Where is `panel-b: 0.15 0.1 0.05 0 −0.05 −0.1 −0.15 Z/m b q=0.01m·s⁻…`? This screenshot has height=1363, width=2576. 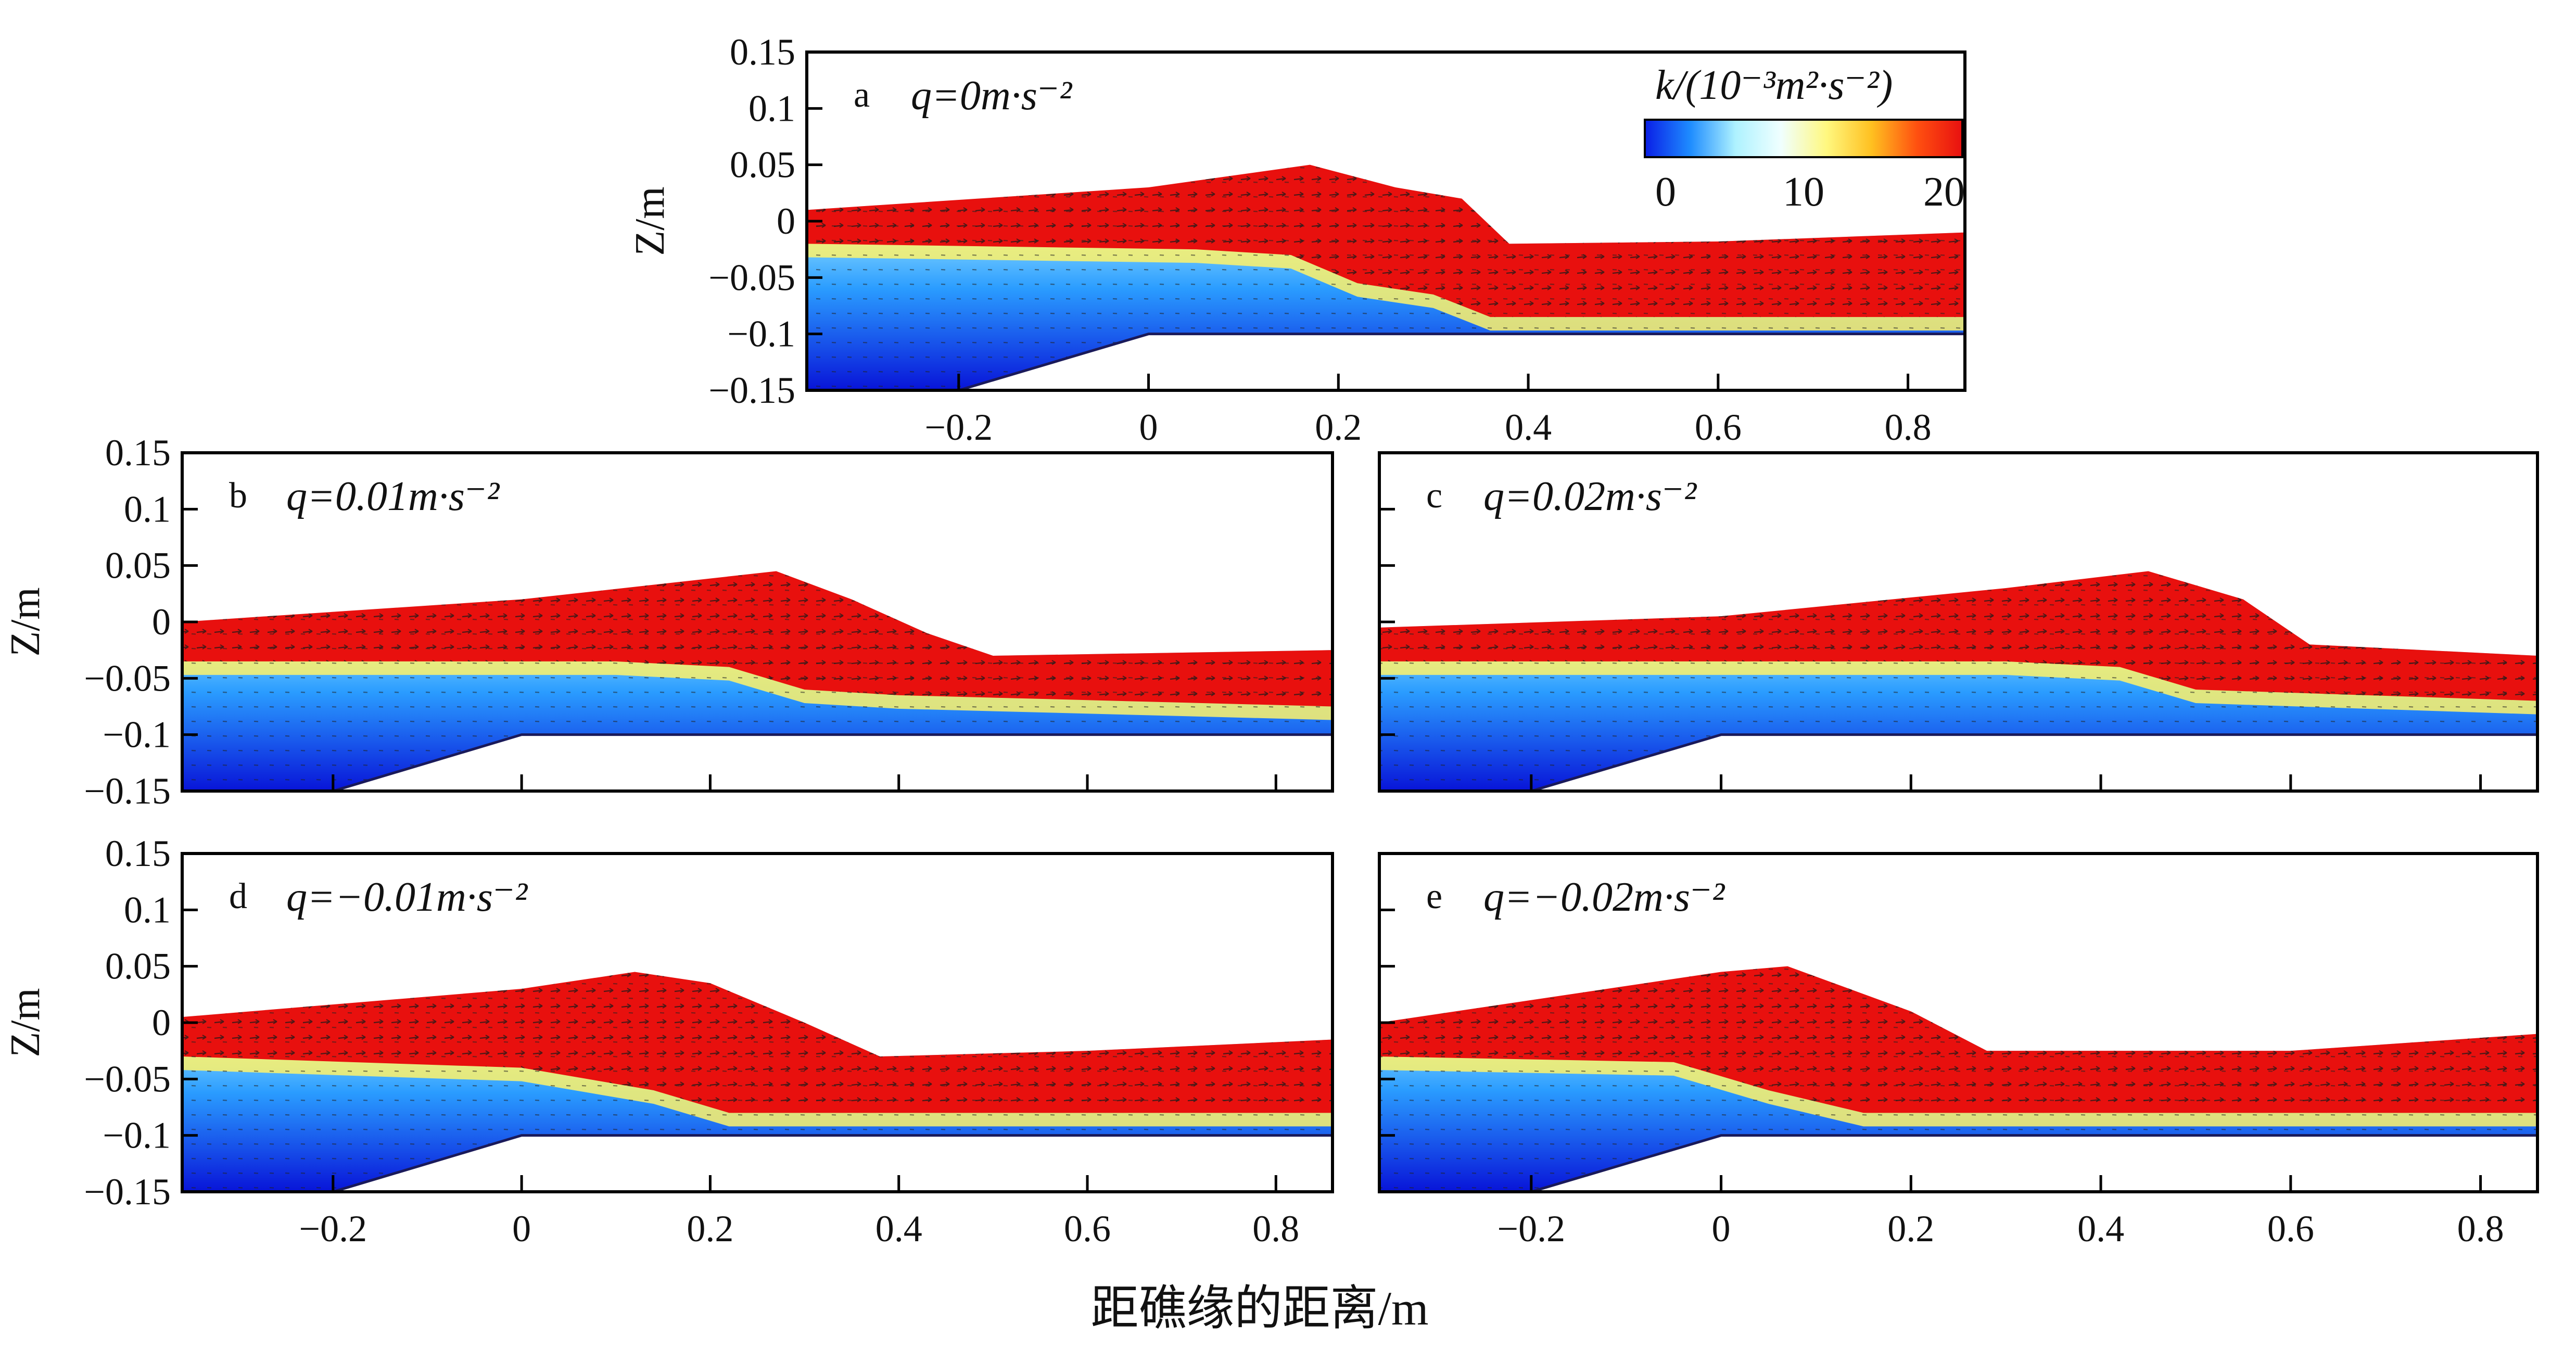 panel-b: 0.15 0.1 0.05 0 −0.05 −0.1 −0.15 Z/m b q=0.01m·s⁻… is located at coordinates (668, 622).